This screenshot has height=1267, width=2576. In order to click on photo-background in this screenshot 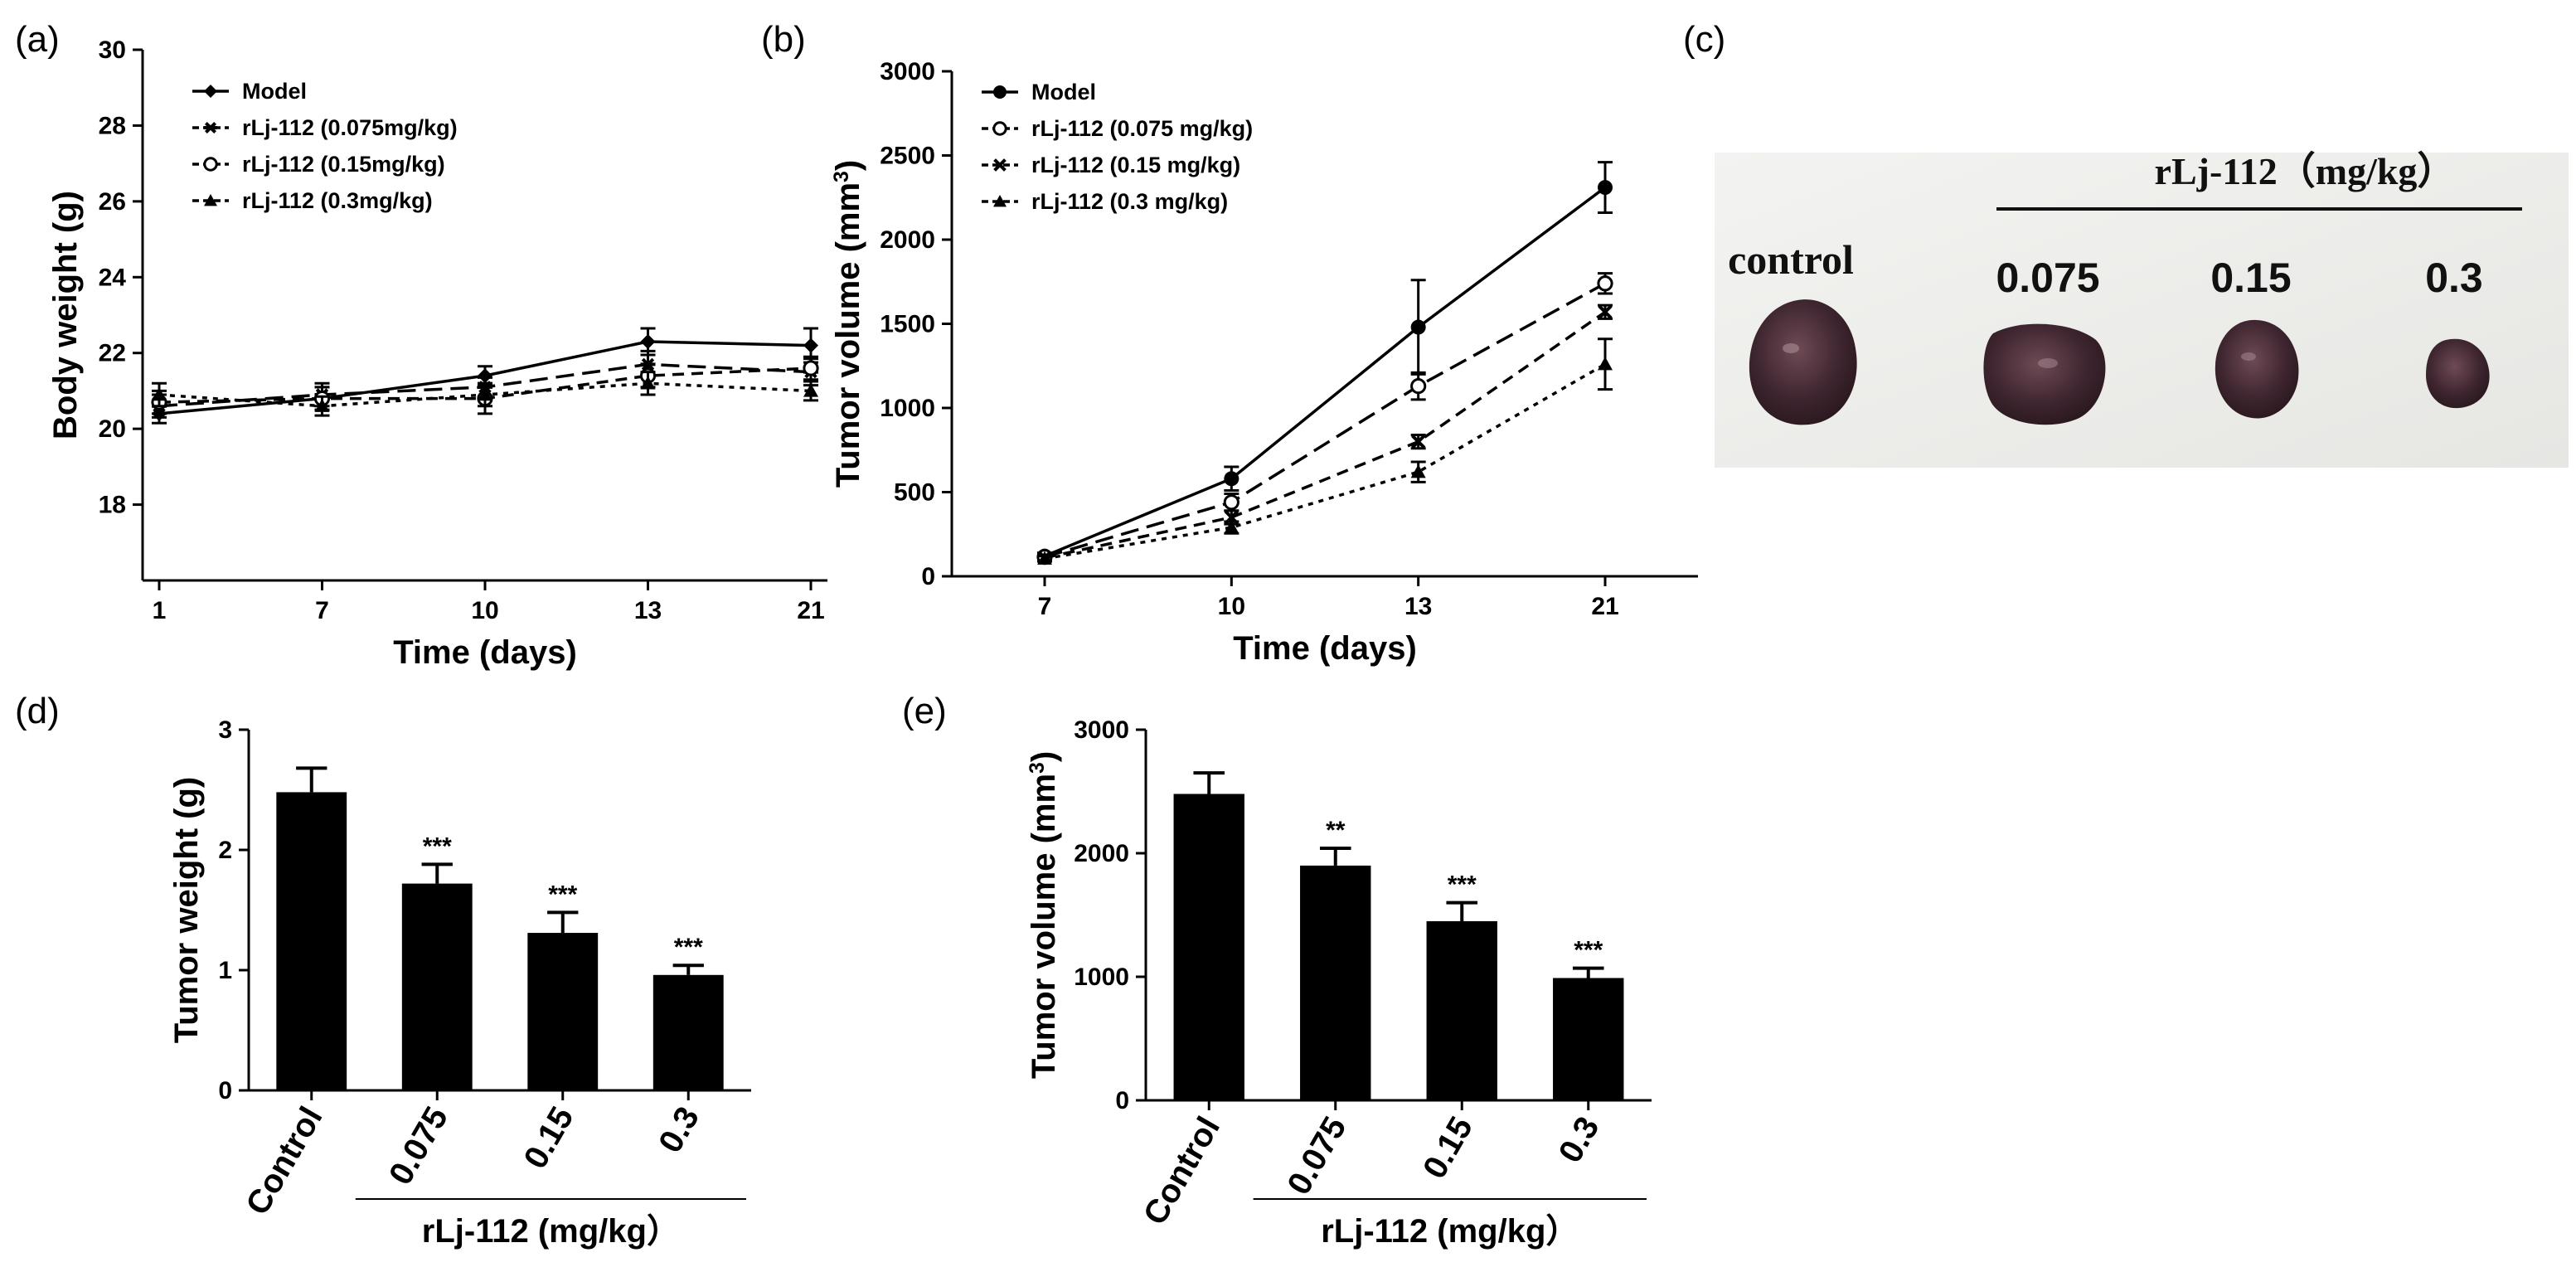, I will do `click(2142, 311)`.